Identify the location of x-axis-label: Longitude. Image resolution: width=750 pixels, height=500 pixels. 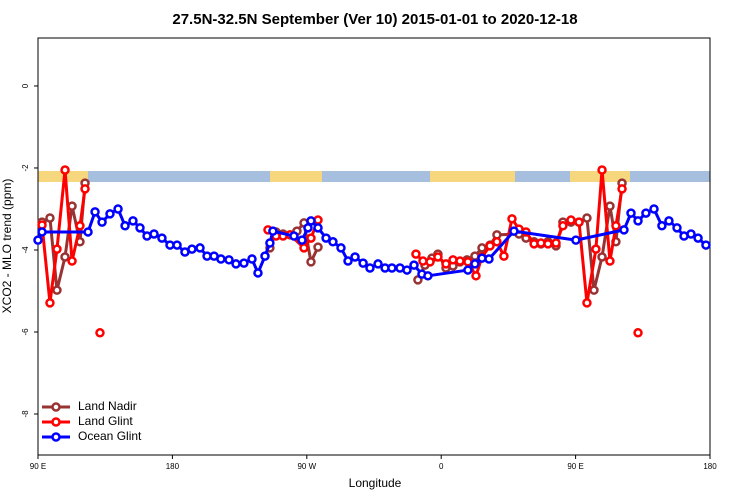
(375, 483).